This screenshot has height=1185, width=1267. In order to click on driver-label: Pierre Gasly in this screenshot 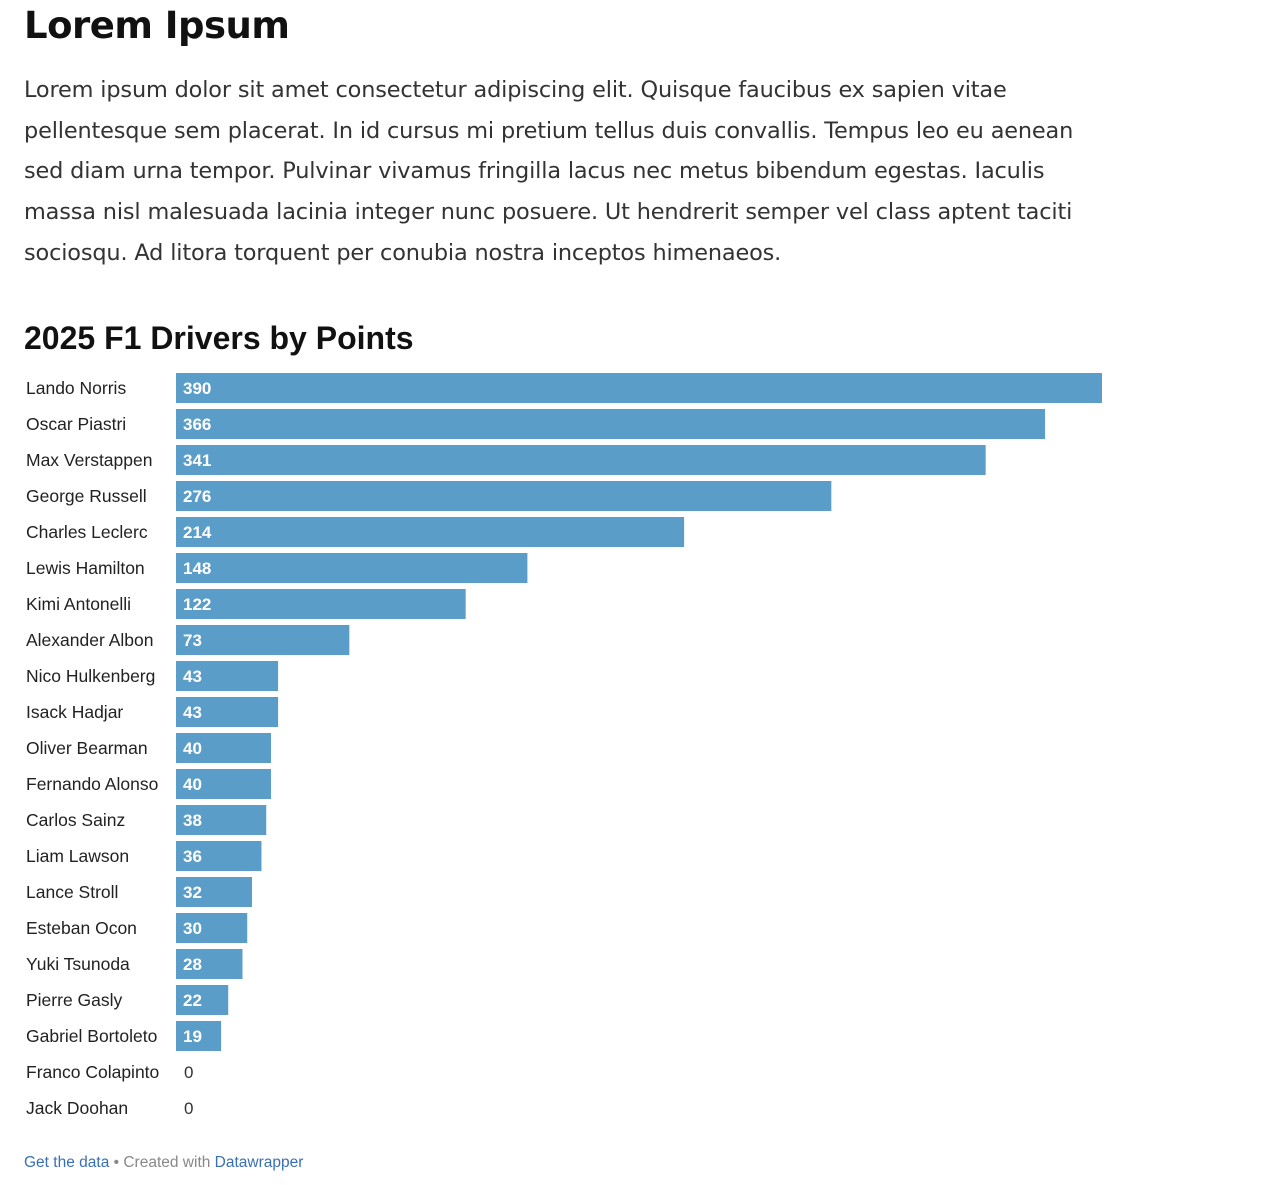, I will do `click(74, 1000)`.